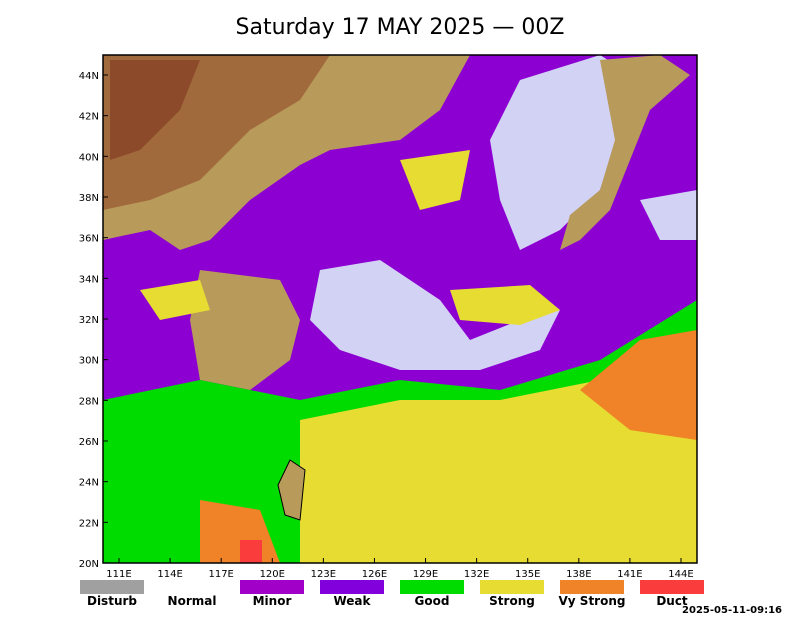 Image resolution: width=800 pixels, height=618 pixels. I want to click on timestamp: 2025-05-11-09:16, so click(732, 610).